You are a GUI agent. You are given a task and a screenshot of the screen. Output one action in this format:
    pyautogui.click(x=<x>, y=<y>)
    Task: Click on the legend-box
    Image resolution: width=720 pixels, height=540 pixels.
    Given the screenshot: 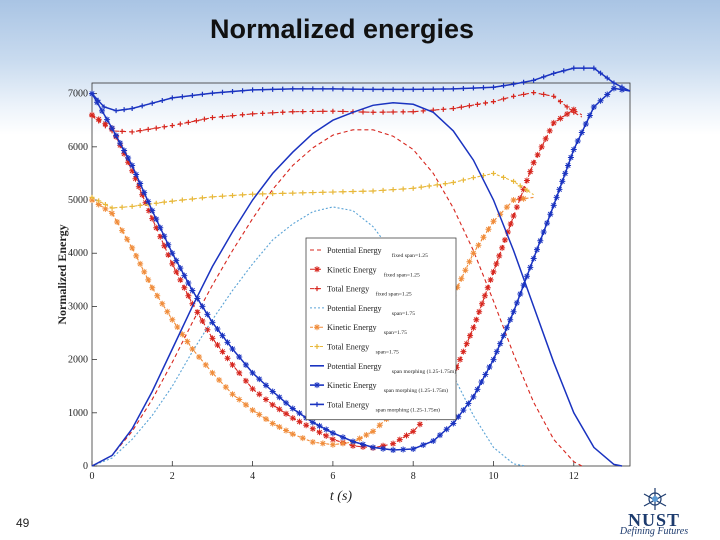 What is the action you would take?
    pyautogui.click(x=381, y=329)
    